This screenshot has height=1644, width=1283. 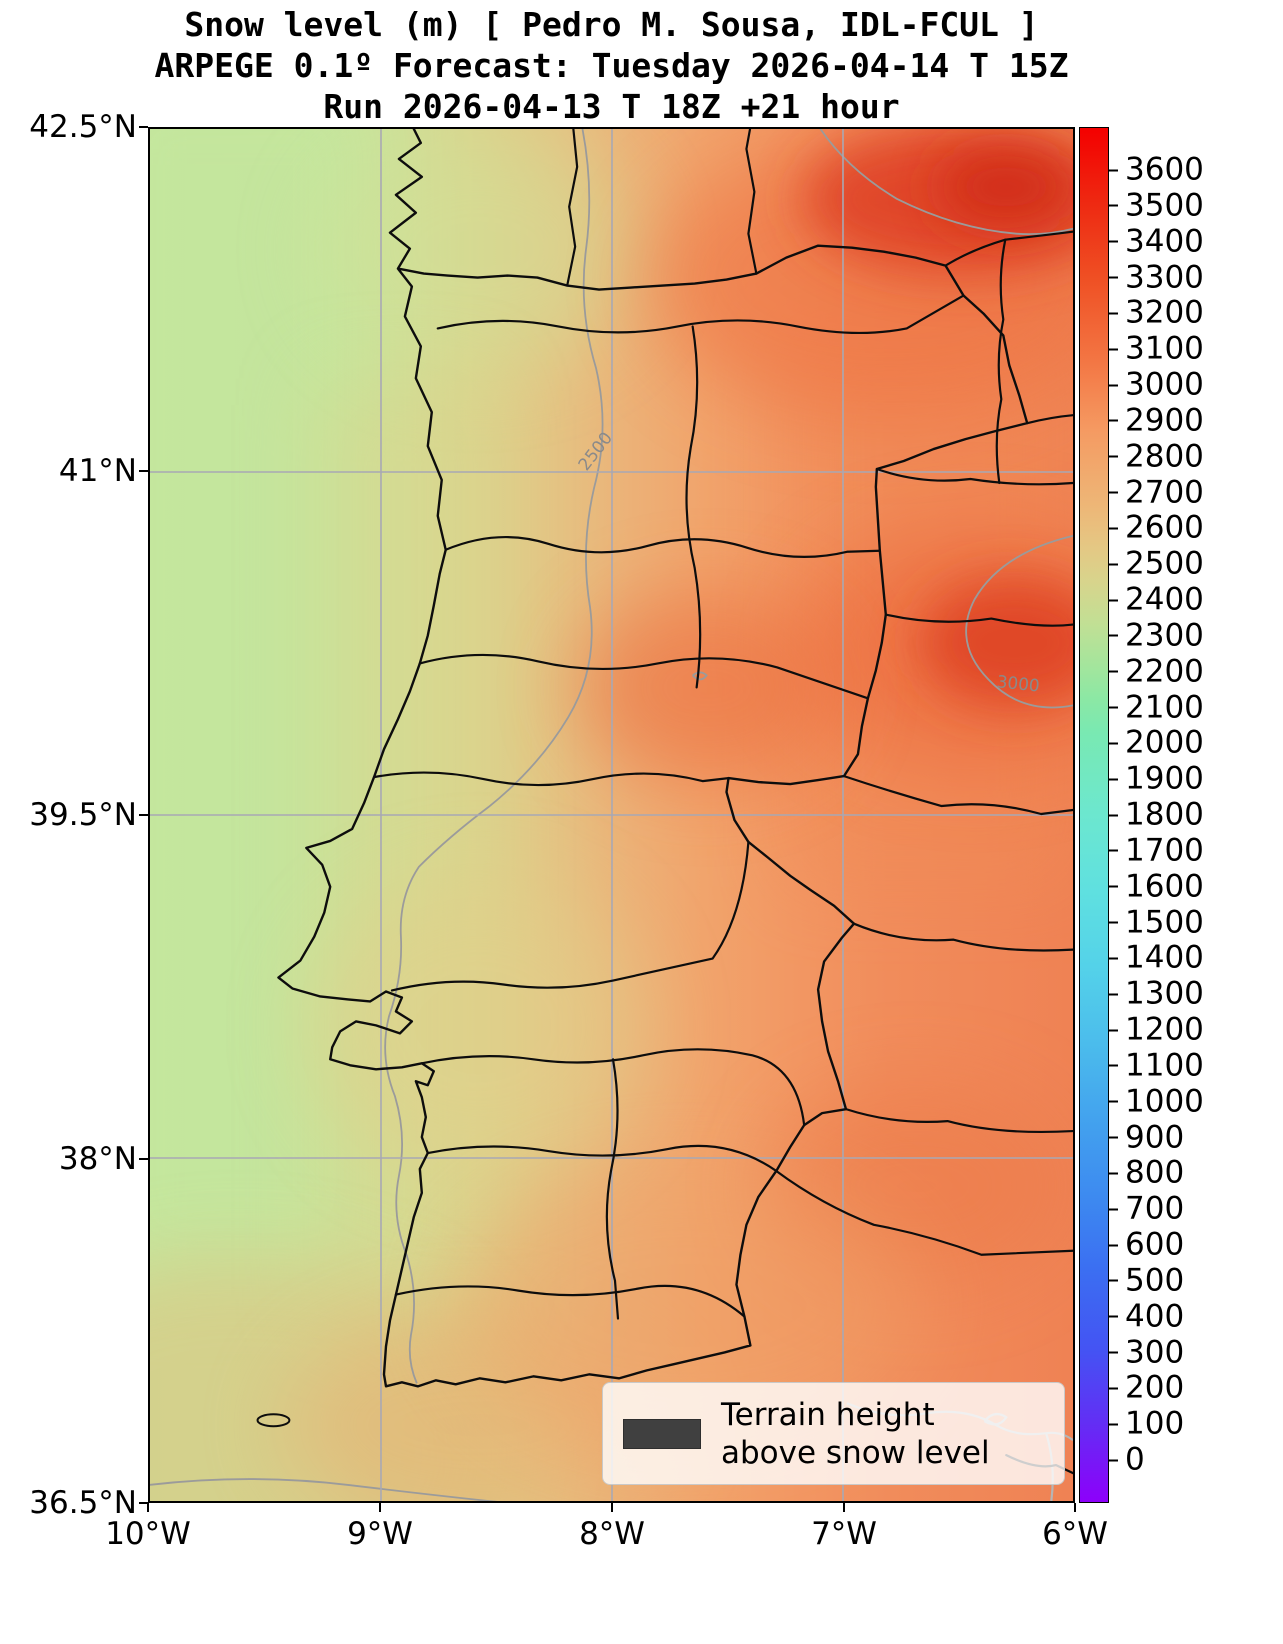 What do you see at coordinates (833, 1433) in the screenshot?
I see `legend: Terrain height above snow level` at bounding box center [833, 1433].